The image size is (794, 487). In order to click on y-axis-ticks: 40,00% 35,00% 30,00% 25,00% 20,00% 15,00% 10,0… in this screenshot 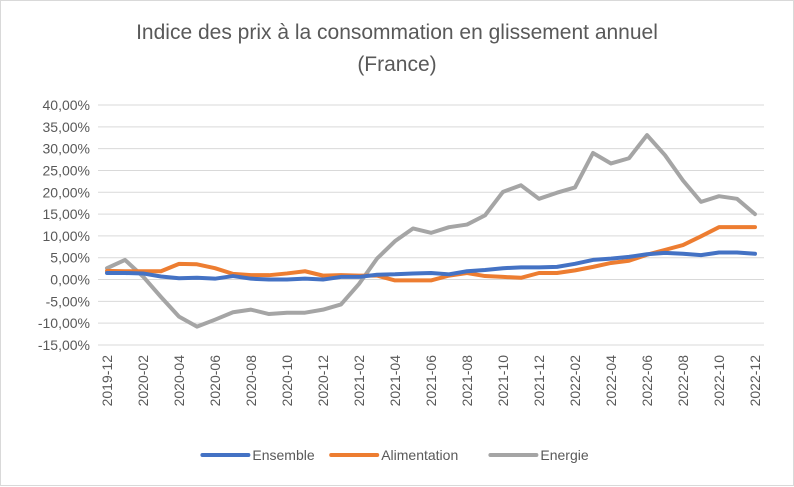, I will do `click(64, 225)`.